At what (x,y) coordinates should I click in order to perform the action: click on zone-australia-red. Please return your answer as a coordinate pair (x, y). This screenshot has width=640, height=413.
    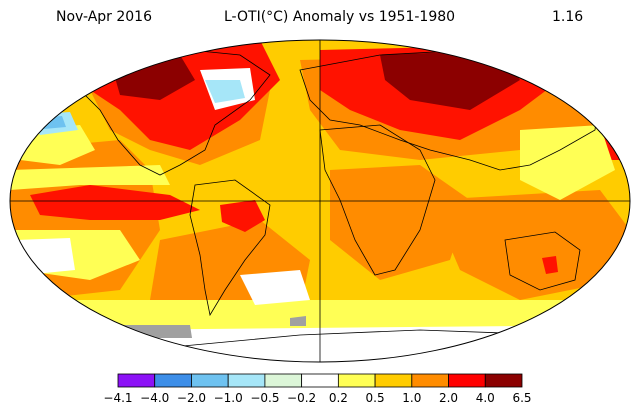
    Looking at the image, I should click on (550, 265).